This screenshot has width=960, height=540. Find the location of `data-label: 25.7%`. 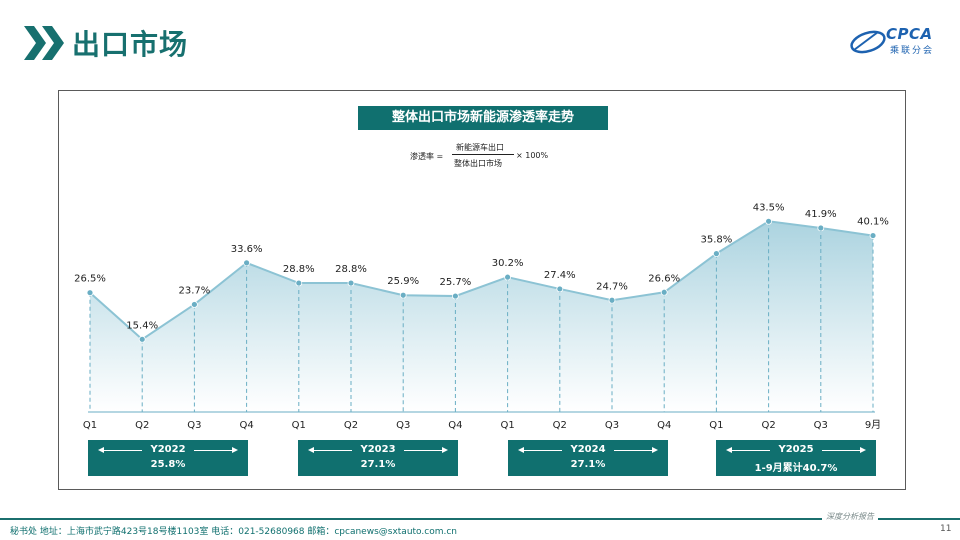

data-label: 25.7% is located at coordinates (456, 282).